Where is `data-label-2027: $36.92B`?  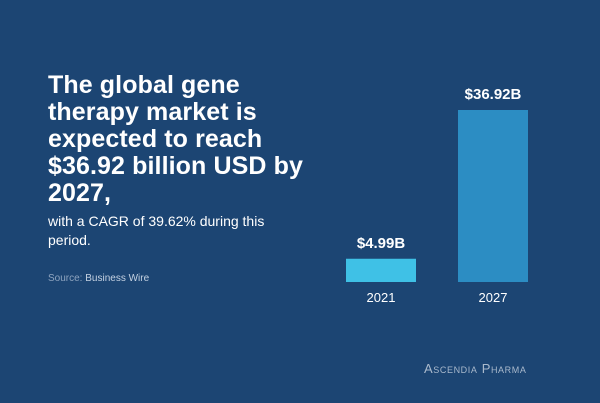
data-label-2027: $36.92B is located at coordinates (493, 94).